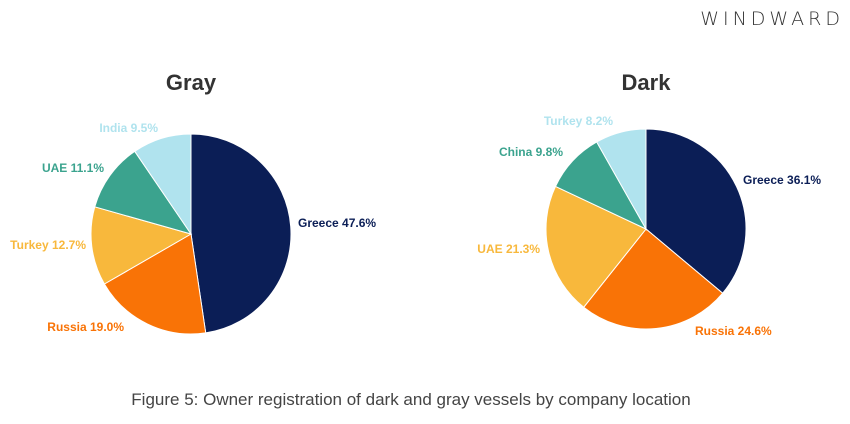 The width and height of the screenshot is (850, 424). I want to click on slice-label-turkey: Turkey 8.2%, so click(578, 121).